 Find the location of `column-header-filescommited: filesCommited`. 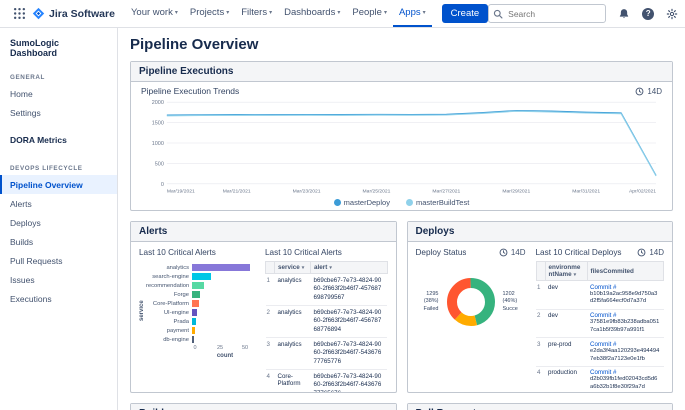

column-header-filescommited: filesCommited is located at coordinates (625, 271).